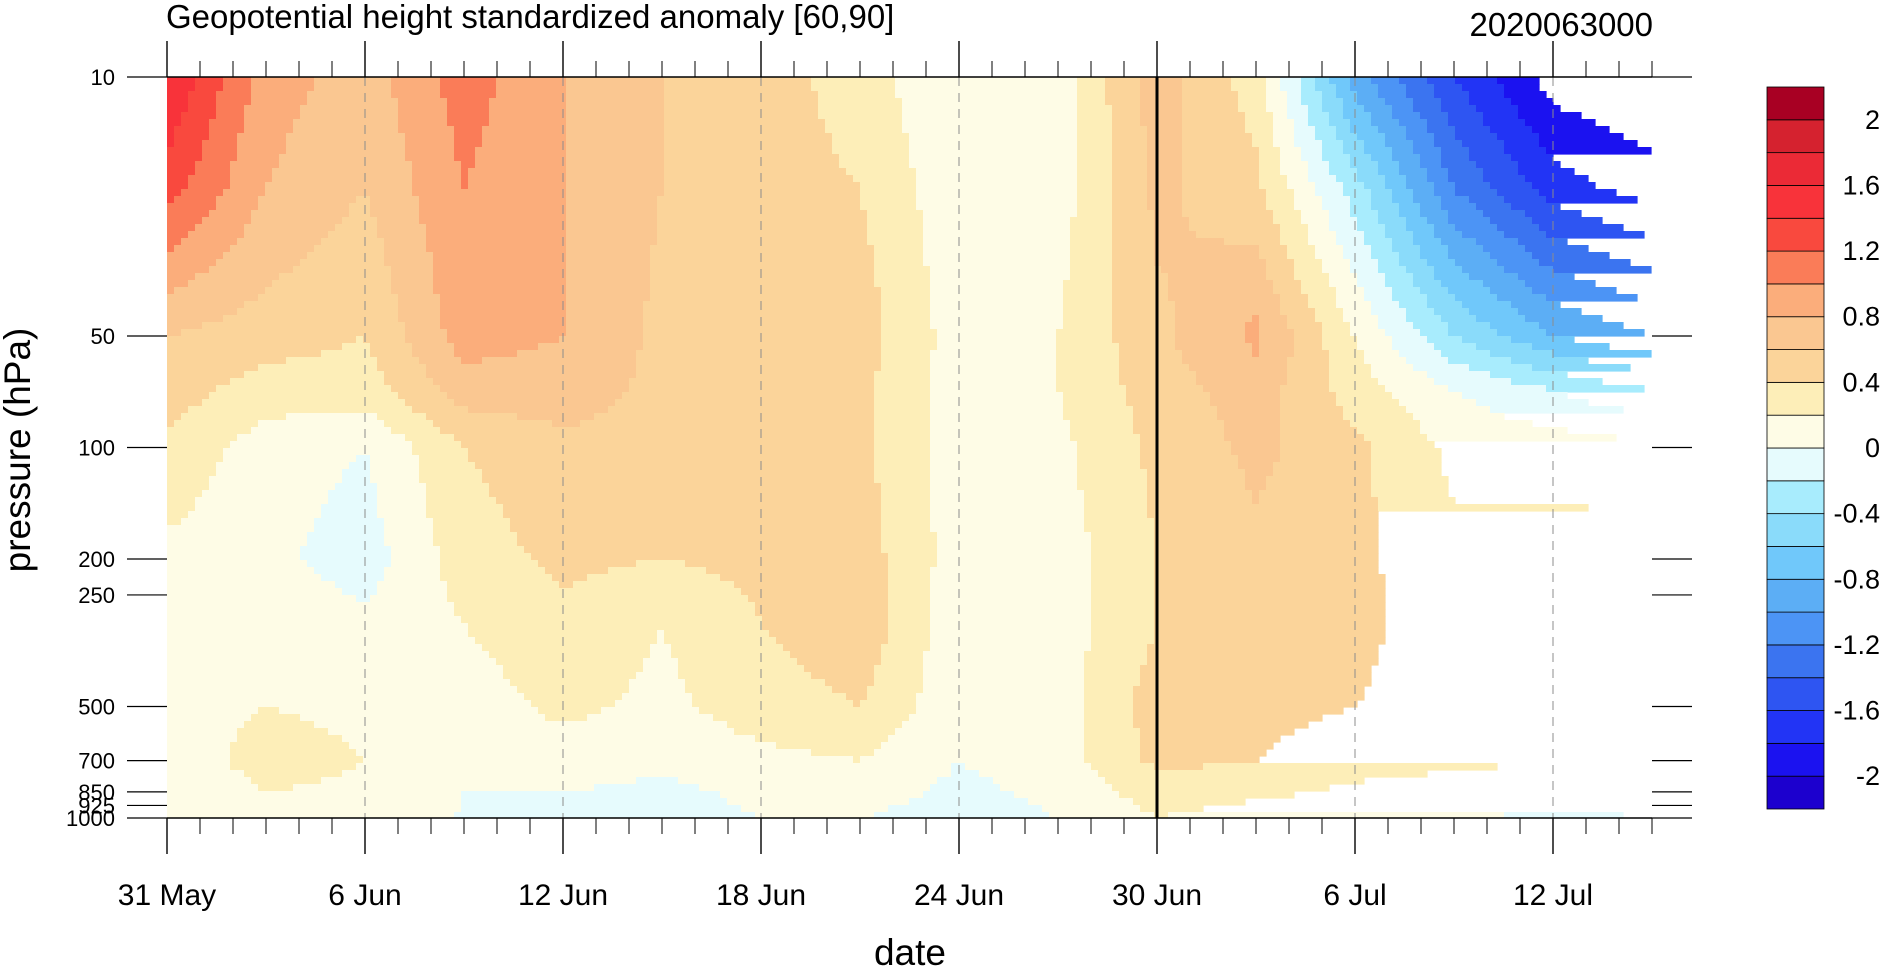 The width and height of the screenshot is (1889, 969). Describe the element at coordinates (1157, 895) in the screenshot. I see `x-tick-label: 30 Jun` at that location.